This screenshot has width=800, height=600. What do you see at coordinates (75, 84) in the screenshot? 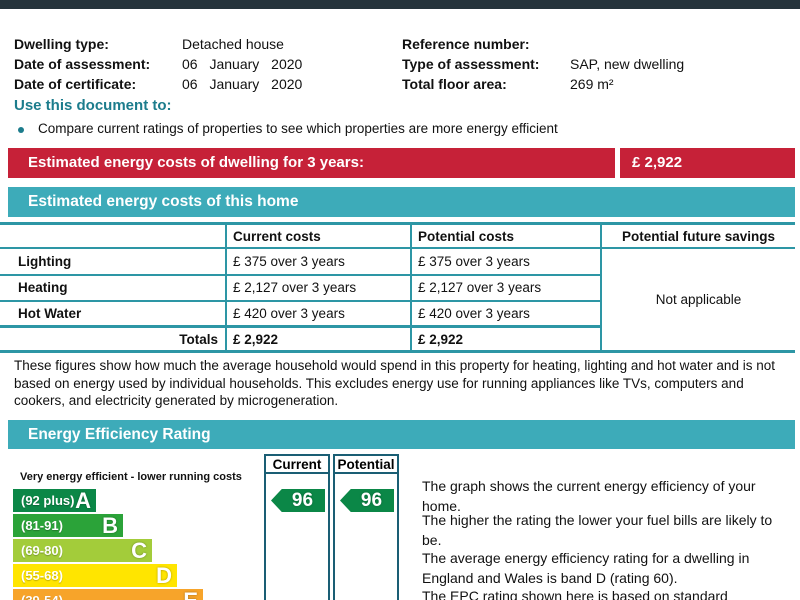
I see `date-of-certificate-label: Date of certificate:` at bounding box center [75, 84].